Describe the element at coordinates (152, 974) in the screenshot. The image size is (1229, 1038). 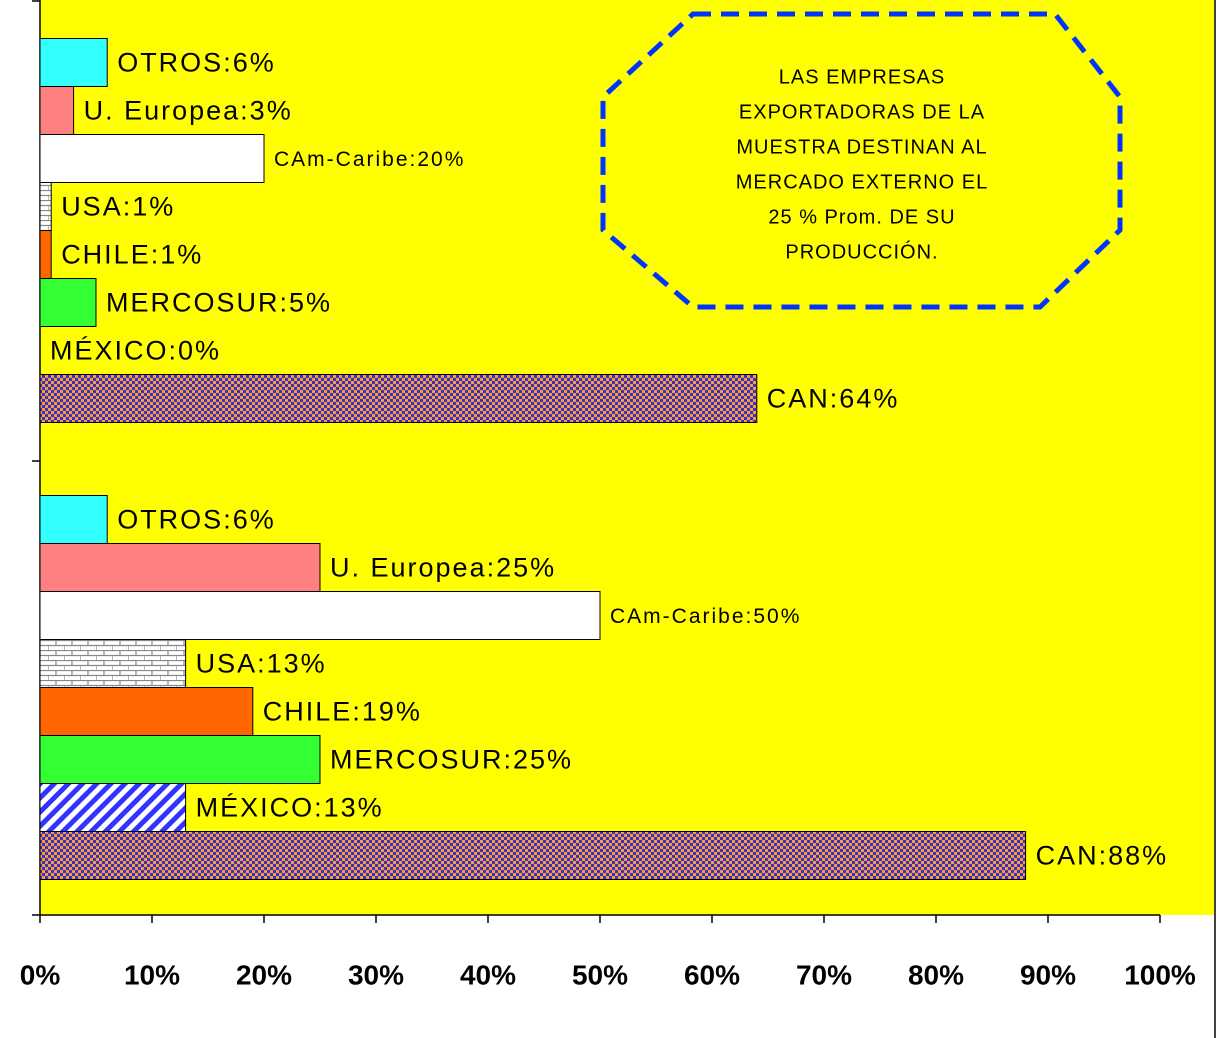
I see `x-tick-label: 10%` at that location.